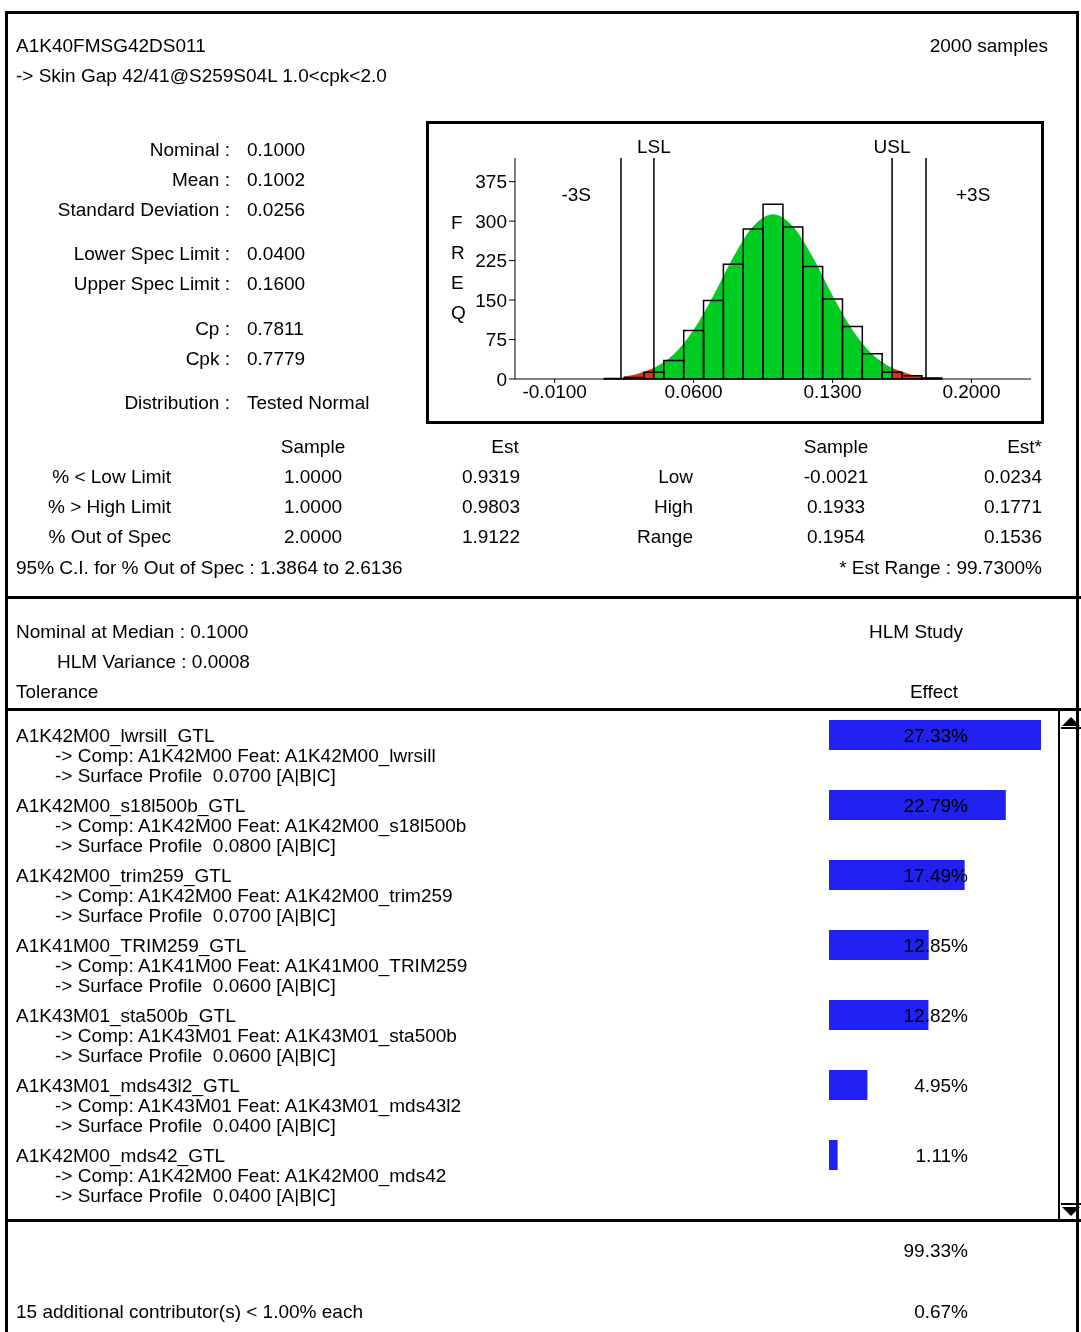  Describe the element at coordinates (505, 446) in the screenshot. I see `text: Est` at that location.